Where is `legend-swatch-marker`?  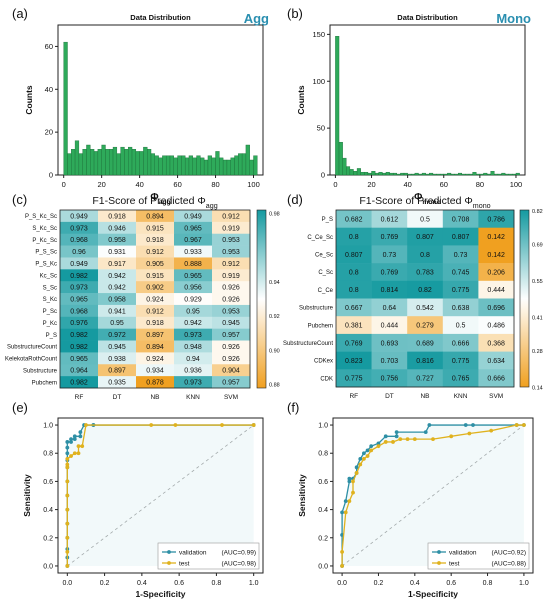 legend-swatch-marker is located at coordinates (169, 563).